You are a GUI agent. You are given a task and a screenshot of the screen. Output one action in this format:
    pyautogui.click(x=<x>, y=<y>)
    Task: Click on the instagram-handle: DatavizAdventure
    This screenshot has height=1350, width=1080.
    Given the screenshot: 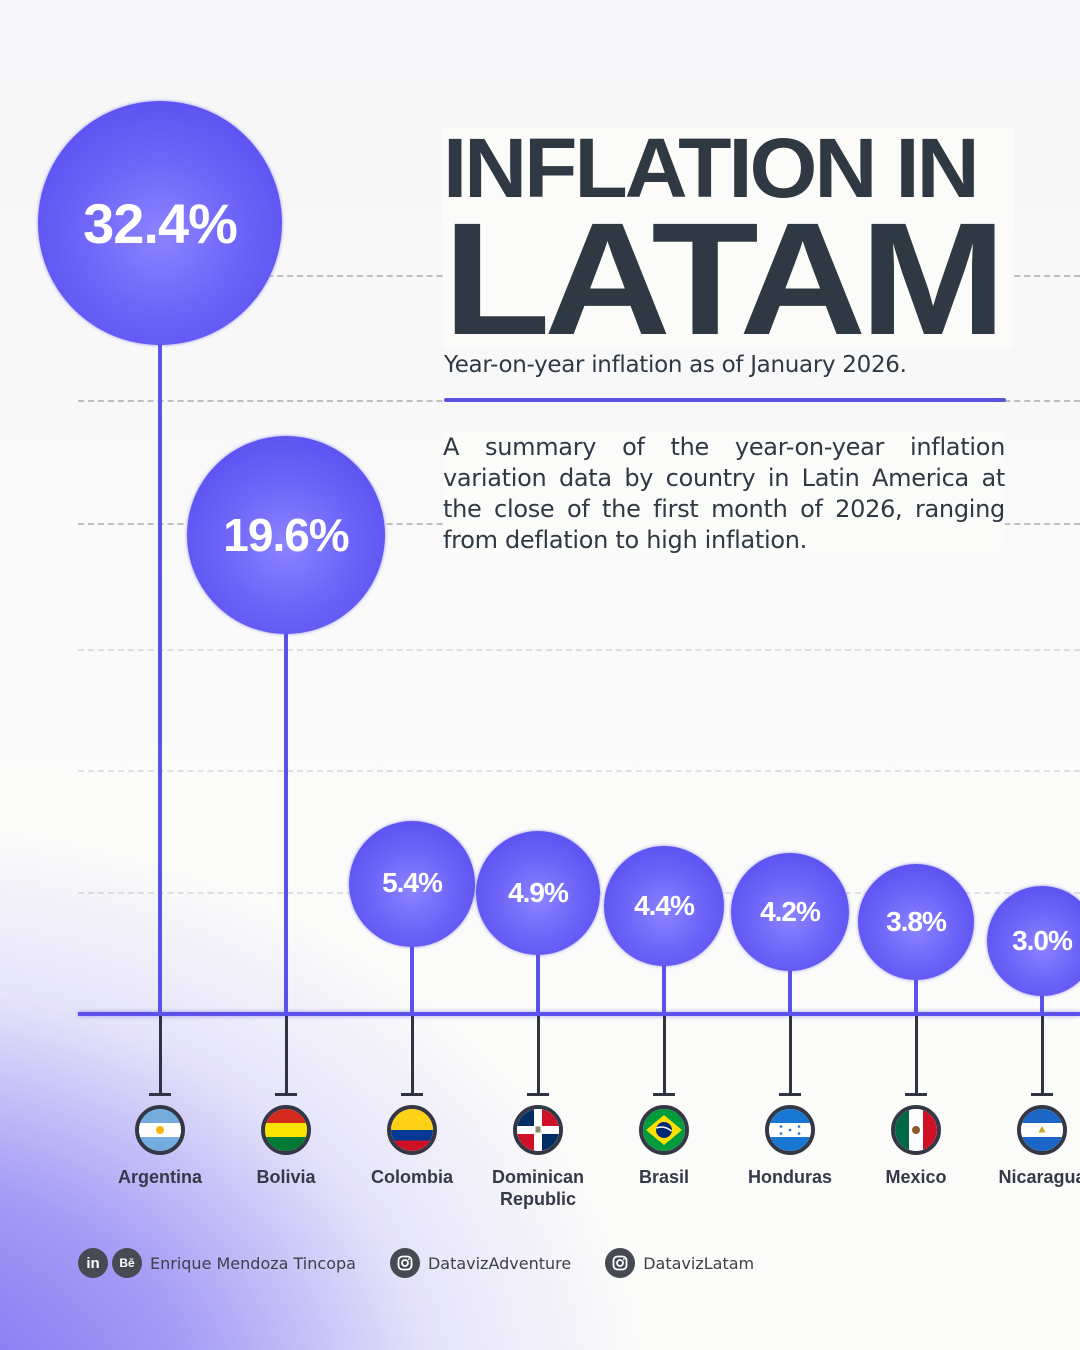 What is the action you would take?
    pyautogui.click(x=499, y=1263)
    